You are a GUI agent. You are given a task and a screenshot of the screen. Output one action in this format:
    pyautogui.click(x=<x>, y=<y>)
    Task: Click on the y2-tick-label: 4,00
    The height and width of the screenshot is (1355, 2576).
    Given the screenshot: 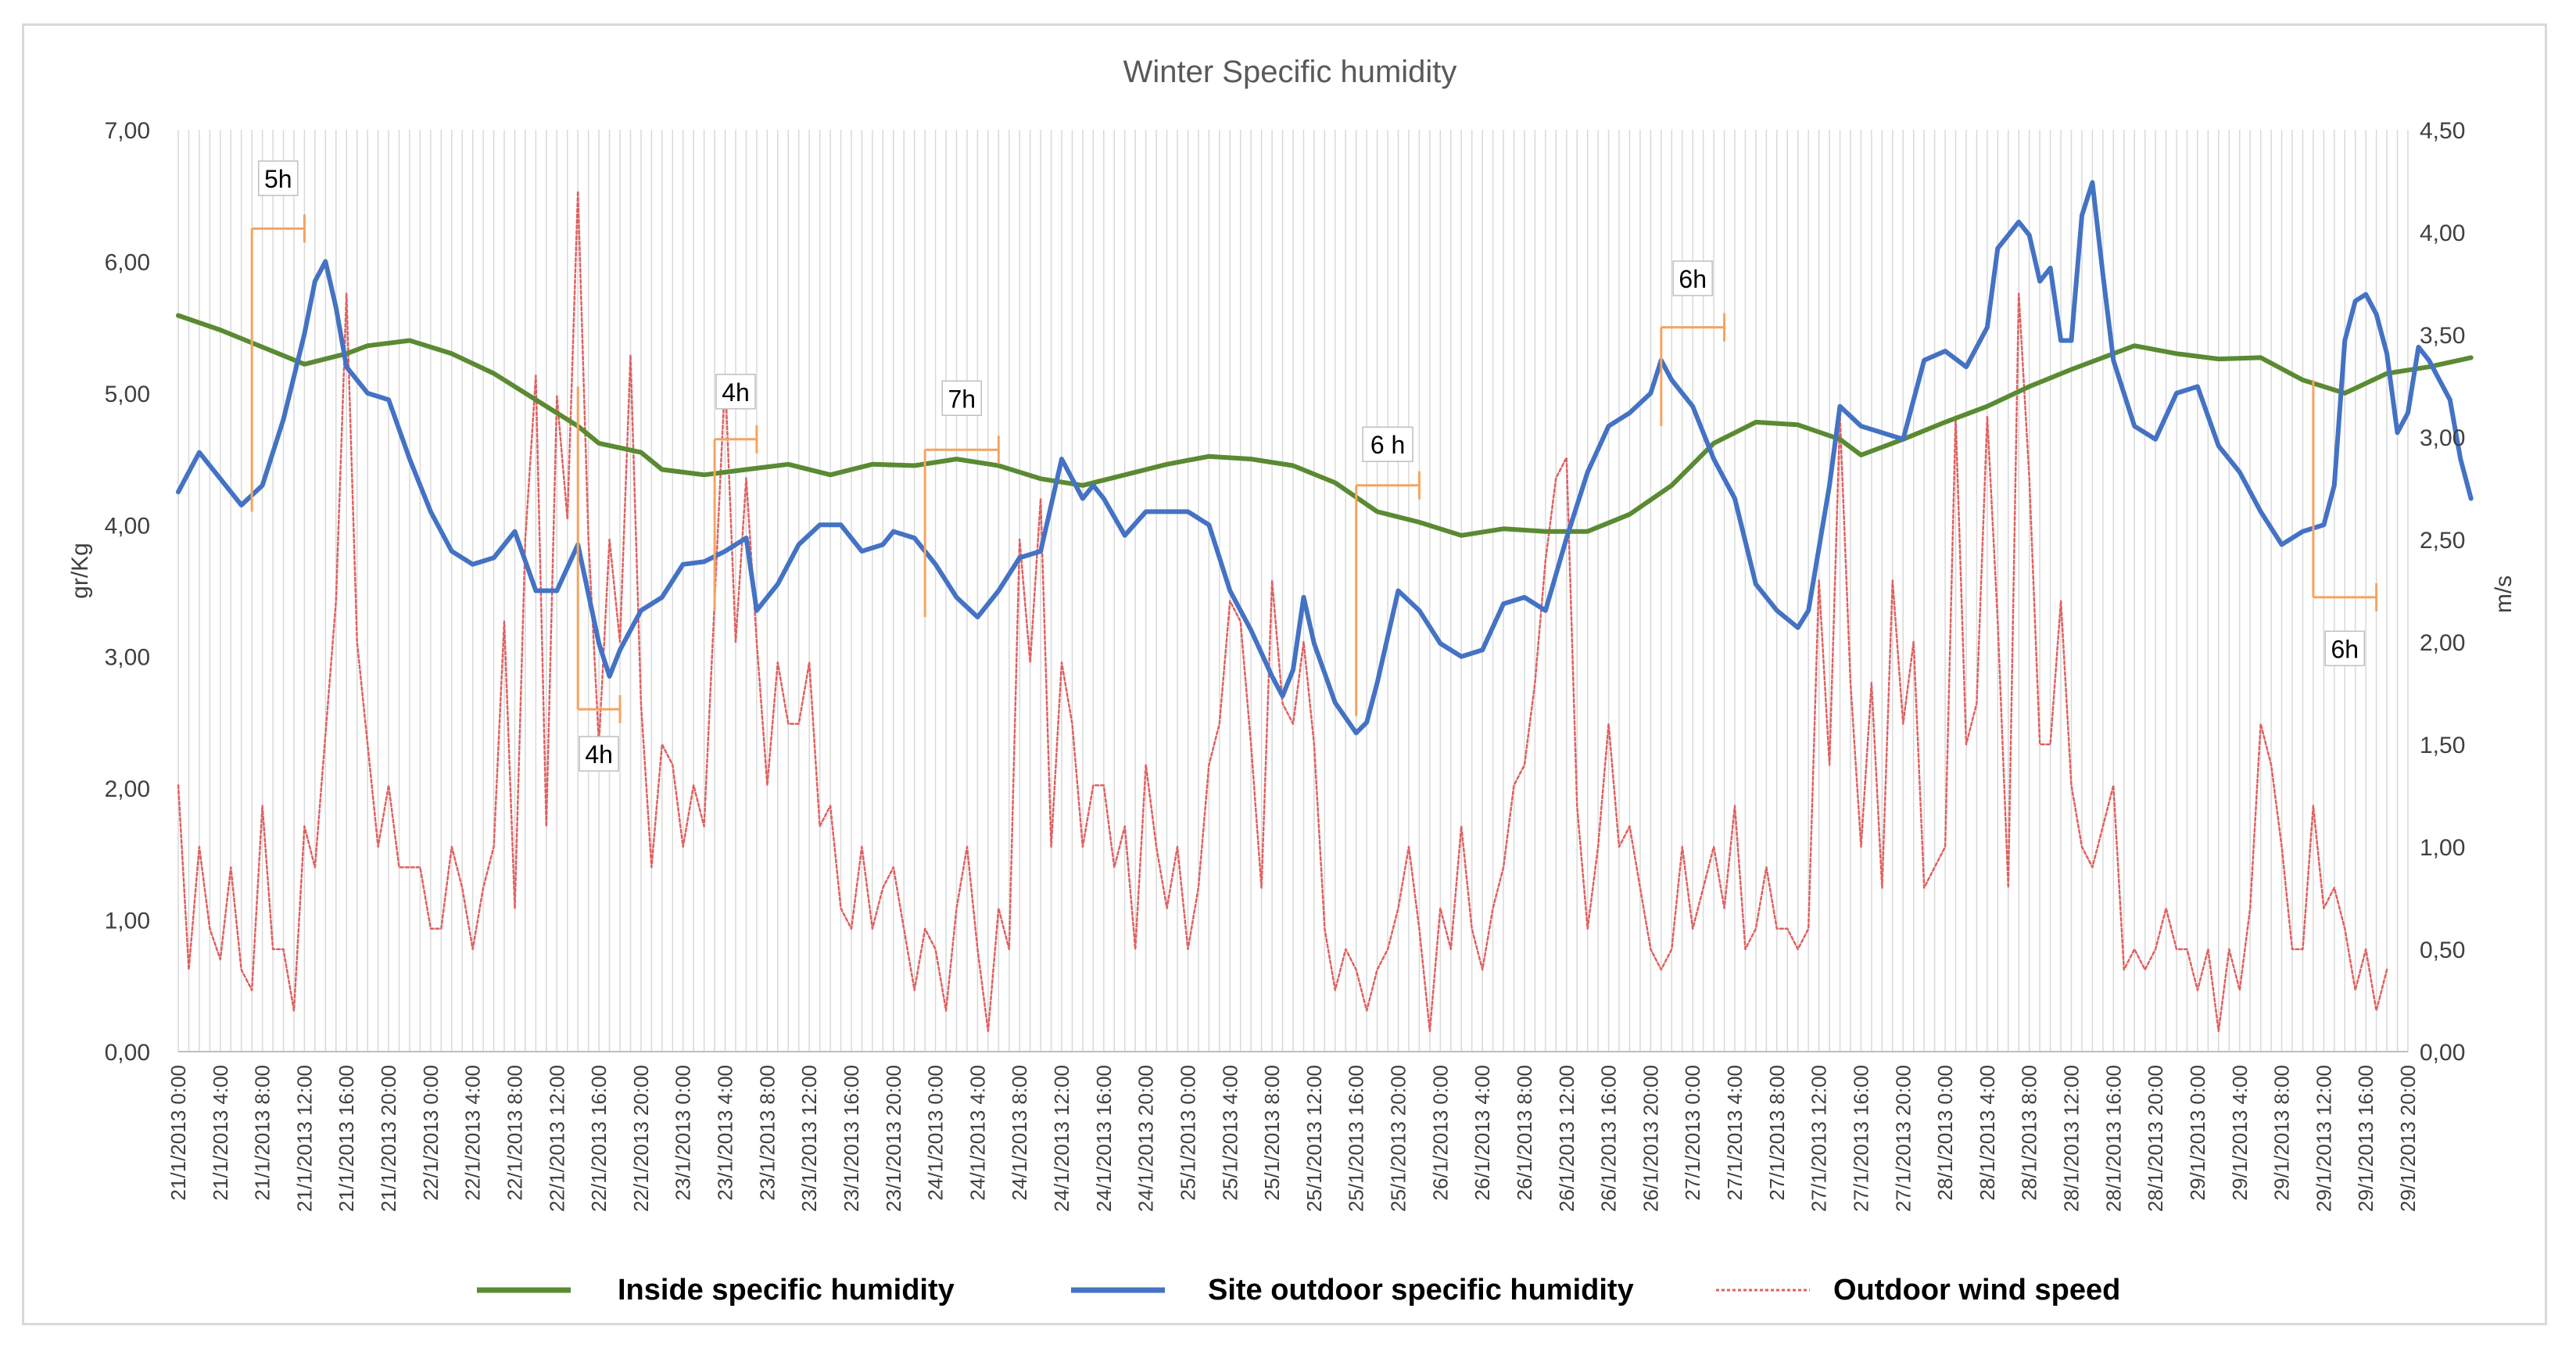 What is the action you would take?
    pyautogui.click(x=2442, y=233)
    